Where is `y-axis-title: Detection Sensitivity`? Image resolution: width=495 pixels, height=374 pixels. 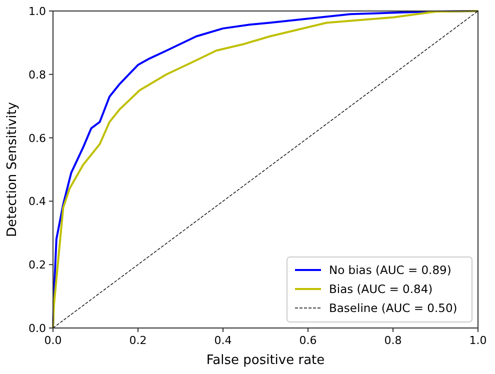
y-axis-title: Detection Sensitivity is located at coordinates (12, 169).